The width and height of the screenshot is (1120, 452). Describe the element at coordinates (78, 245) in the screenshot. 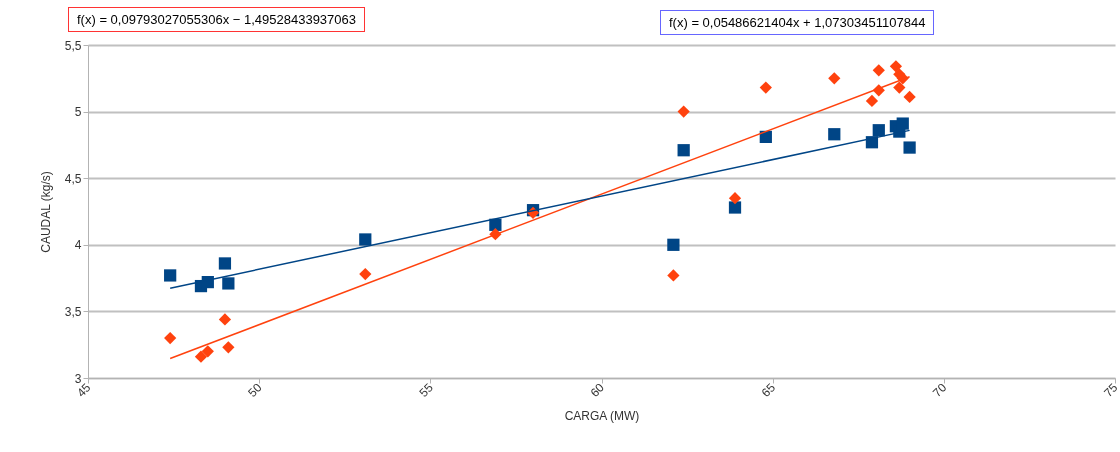

I see `y-tick-label: 4` at that location.